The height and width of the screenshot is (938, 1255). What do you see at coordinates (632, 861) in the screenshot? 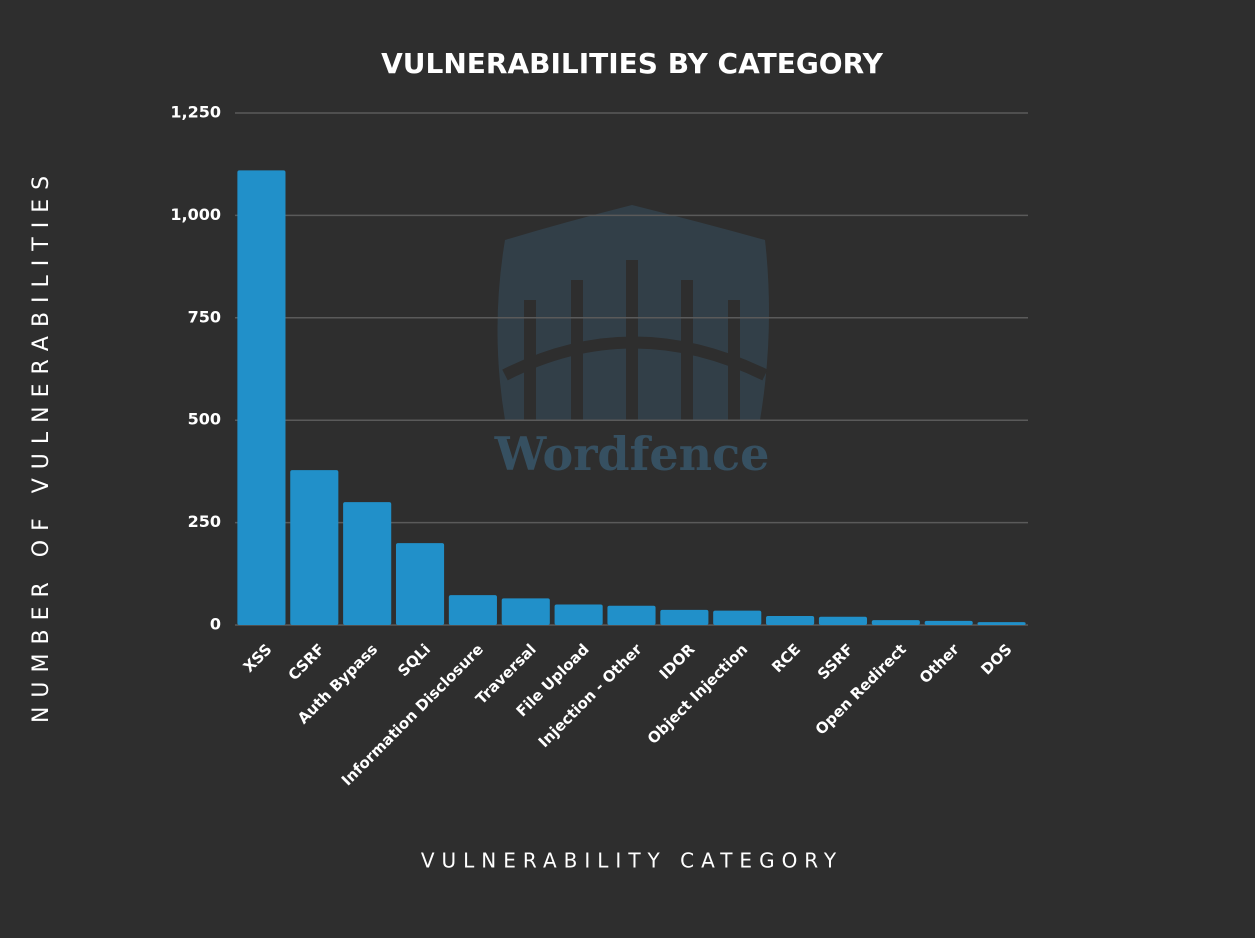
I see `x-axis-title: VULNERABILITY CATEGORY` at bounding box center [632, 861].